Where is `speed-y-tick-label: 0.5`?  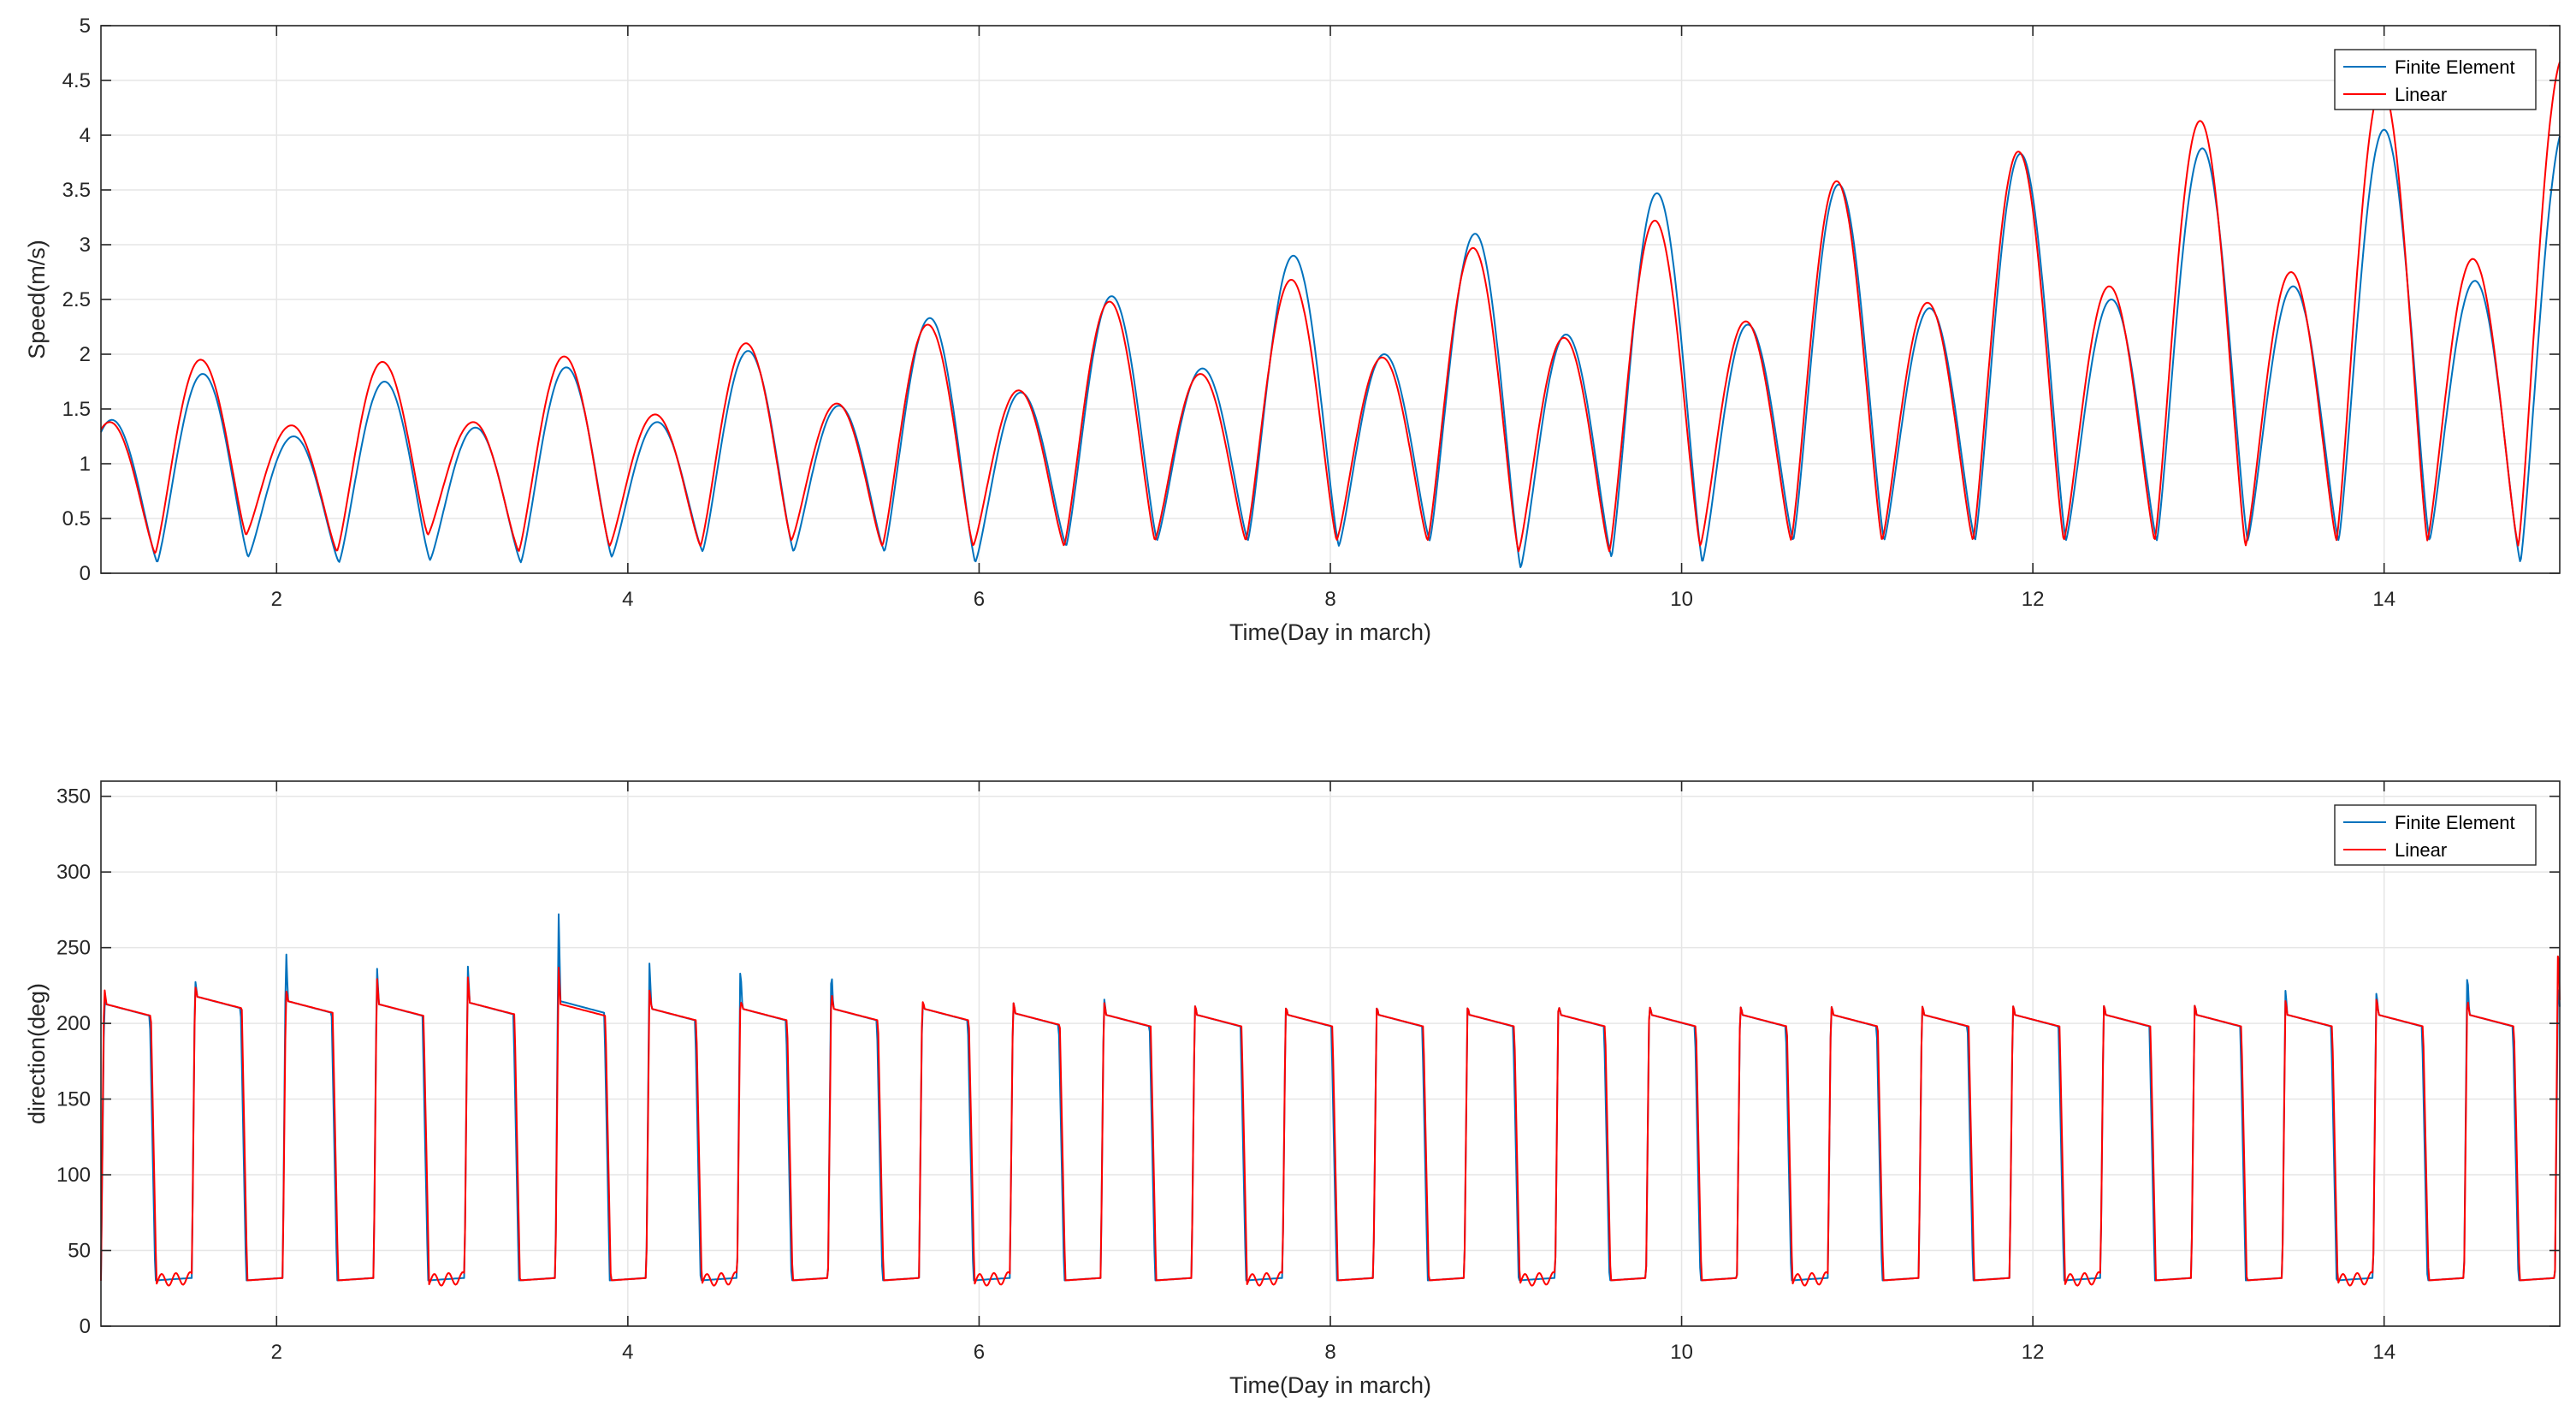
speed-y-tick-label: 0.5 is located at coordinates (76, 518).